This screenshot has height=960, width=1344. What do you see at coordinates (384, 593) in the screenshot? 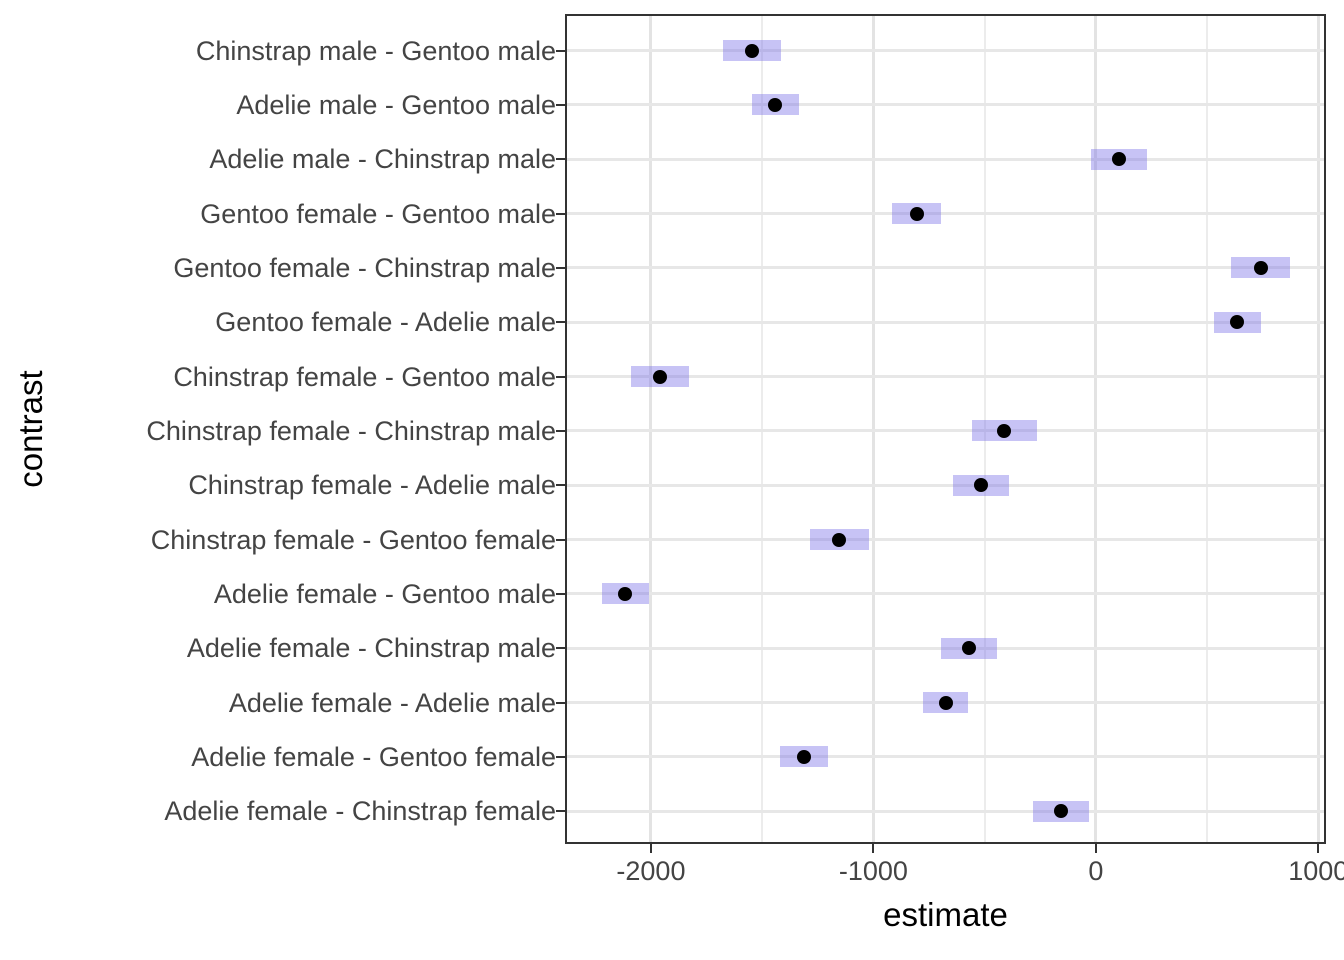
I see `y-tick-label: Adelie female - Gentoo male` at bounding box center [384, 593].